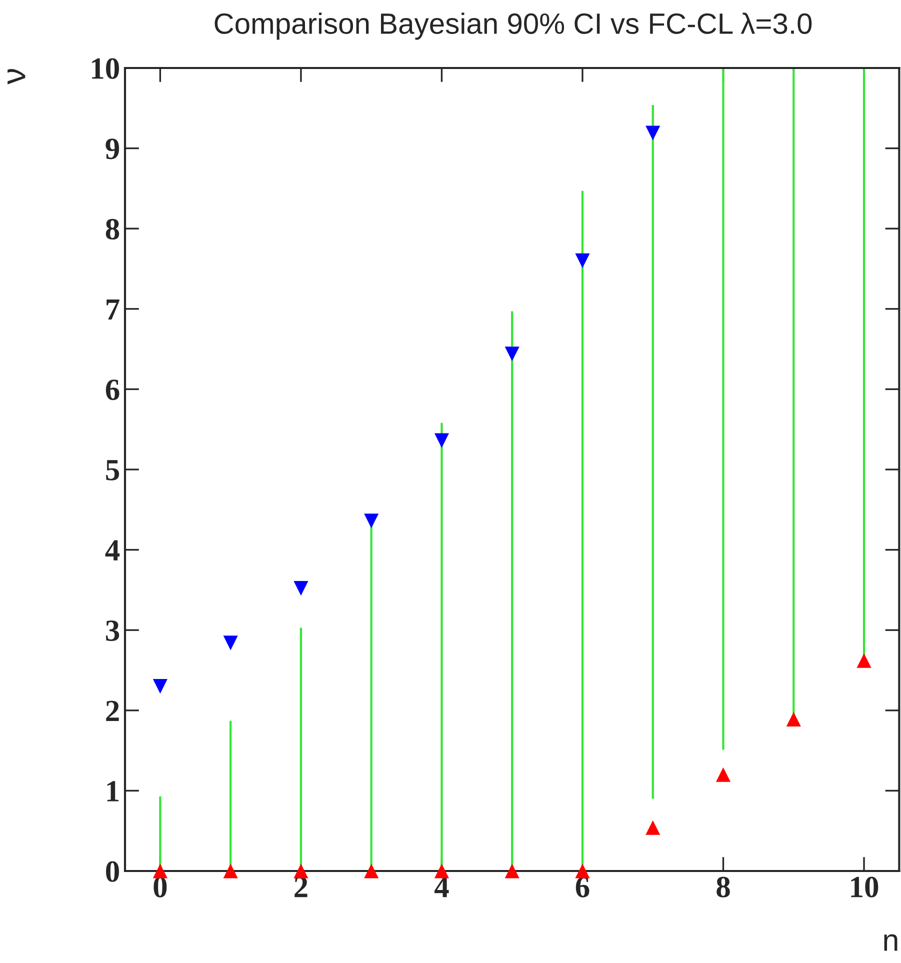  What do you see at coordinates (864, 887) in the screenshot?
I see `x-tick-label: 10` at bounding box center [864, 887].